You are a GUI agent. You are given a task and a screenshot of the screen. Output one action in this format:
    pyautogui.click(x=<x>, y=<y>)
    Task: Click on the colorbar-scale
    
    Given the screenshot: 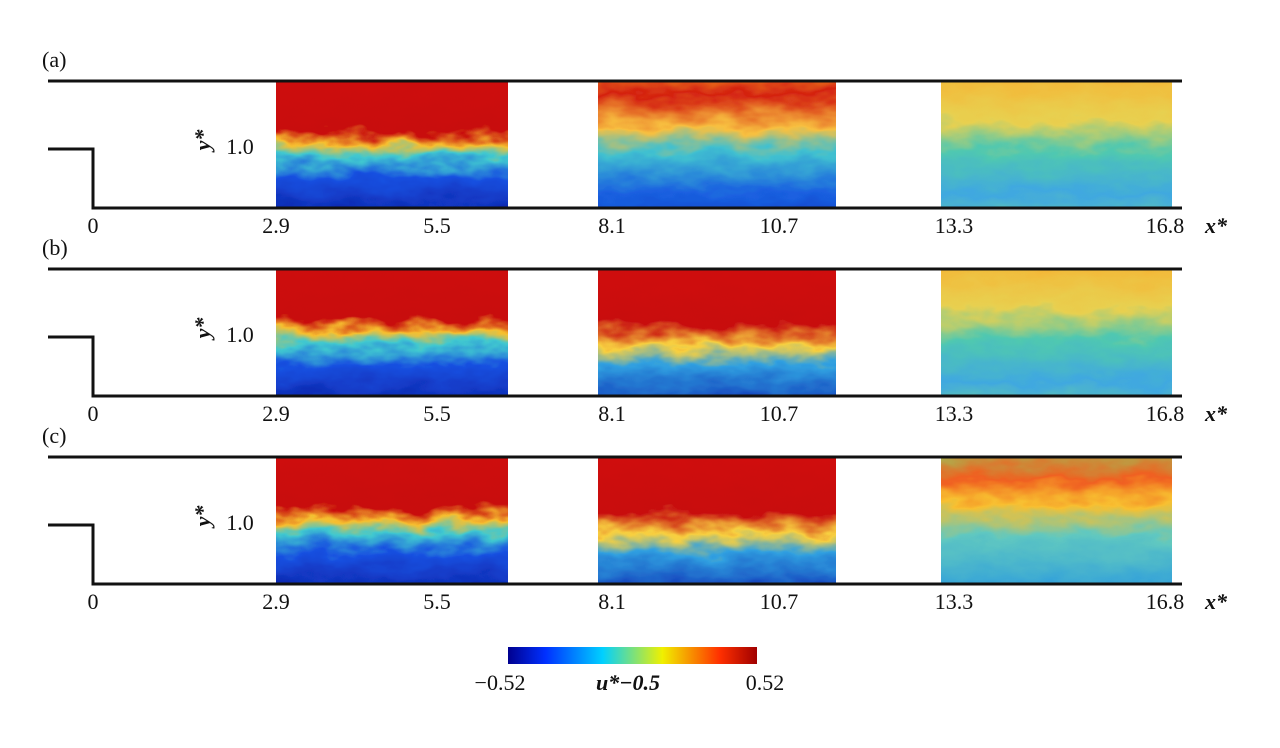 What is the action you would take?
    pyautogui.click(x=632, y=655)
    